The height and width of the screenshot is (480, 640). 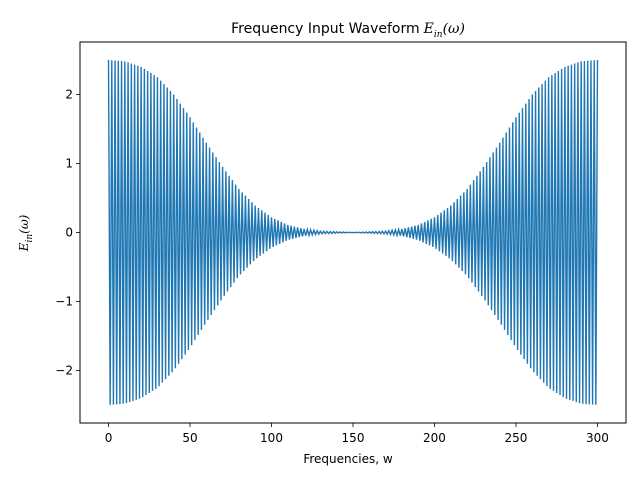 What do you see at coordinates (516, 438) in the screenshot?
I see `x-tick-label: 250` at bounding box center [516, 438].